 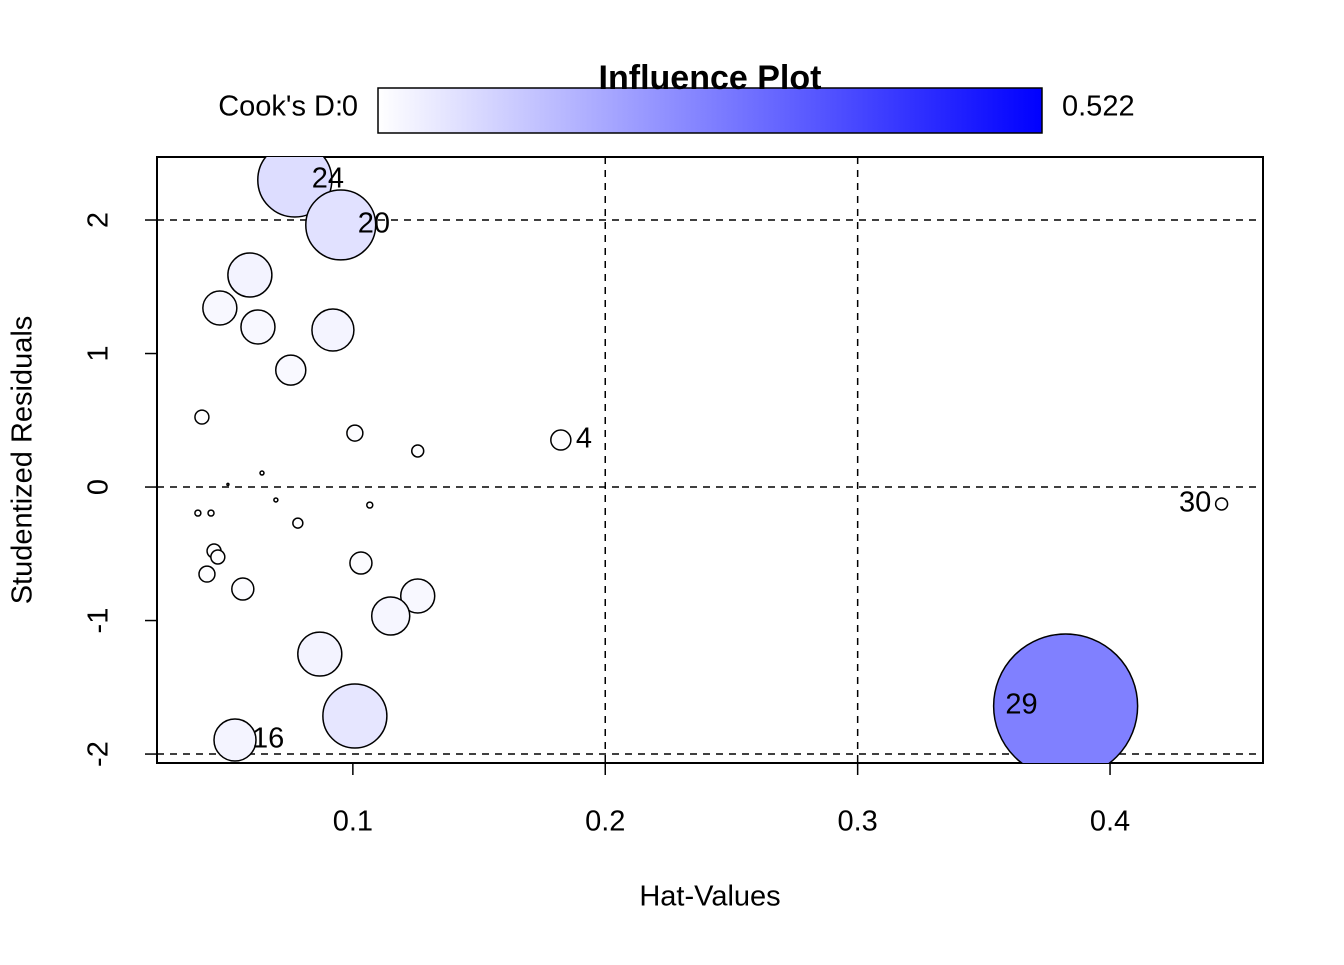 What do you see at coordinates (268, 739) in the screenshot?
I see `point-label: 16` at bounding box center [268, 739].